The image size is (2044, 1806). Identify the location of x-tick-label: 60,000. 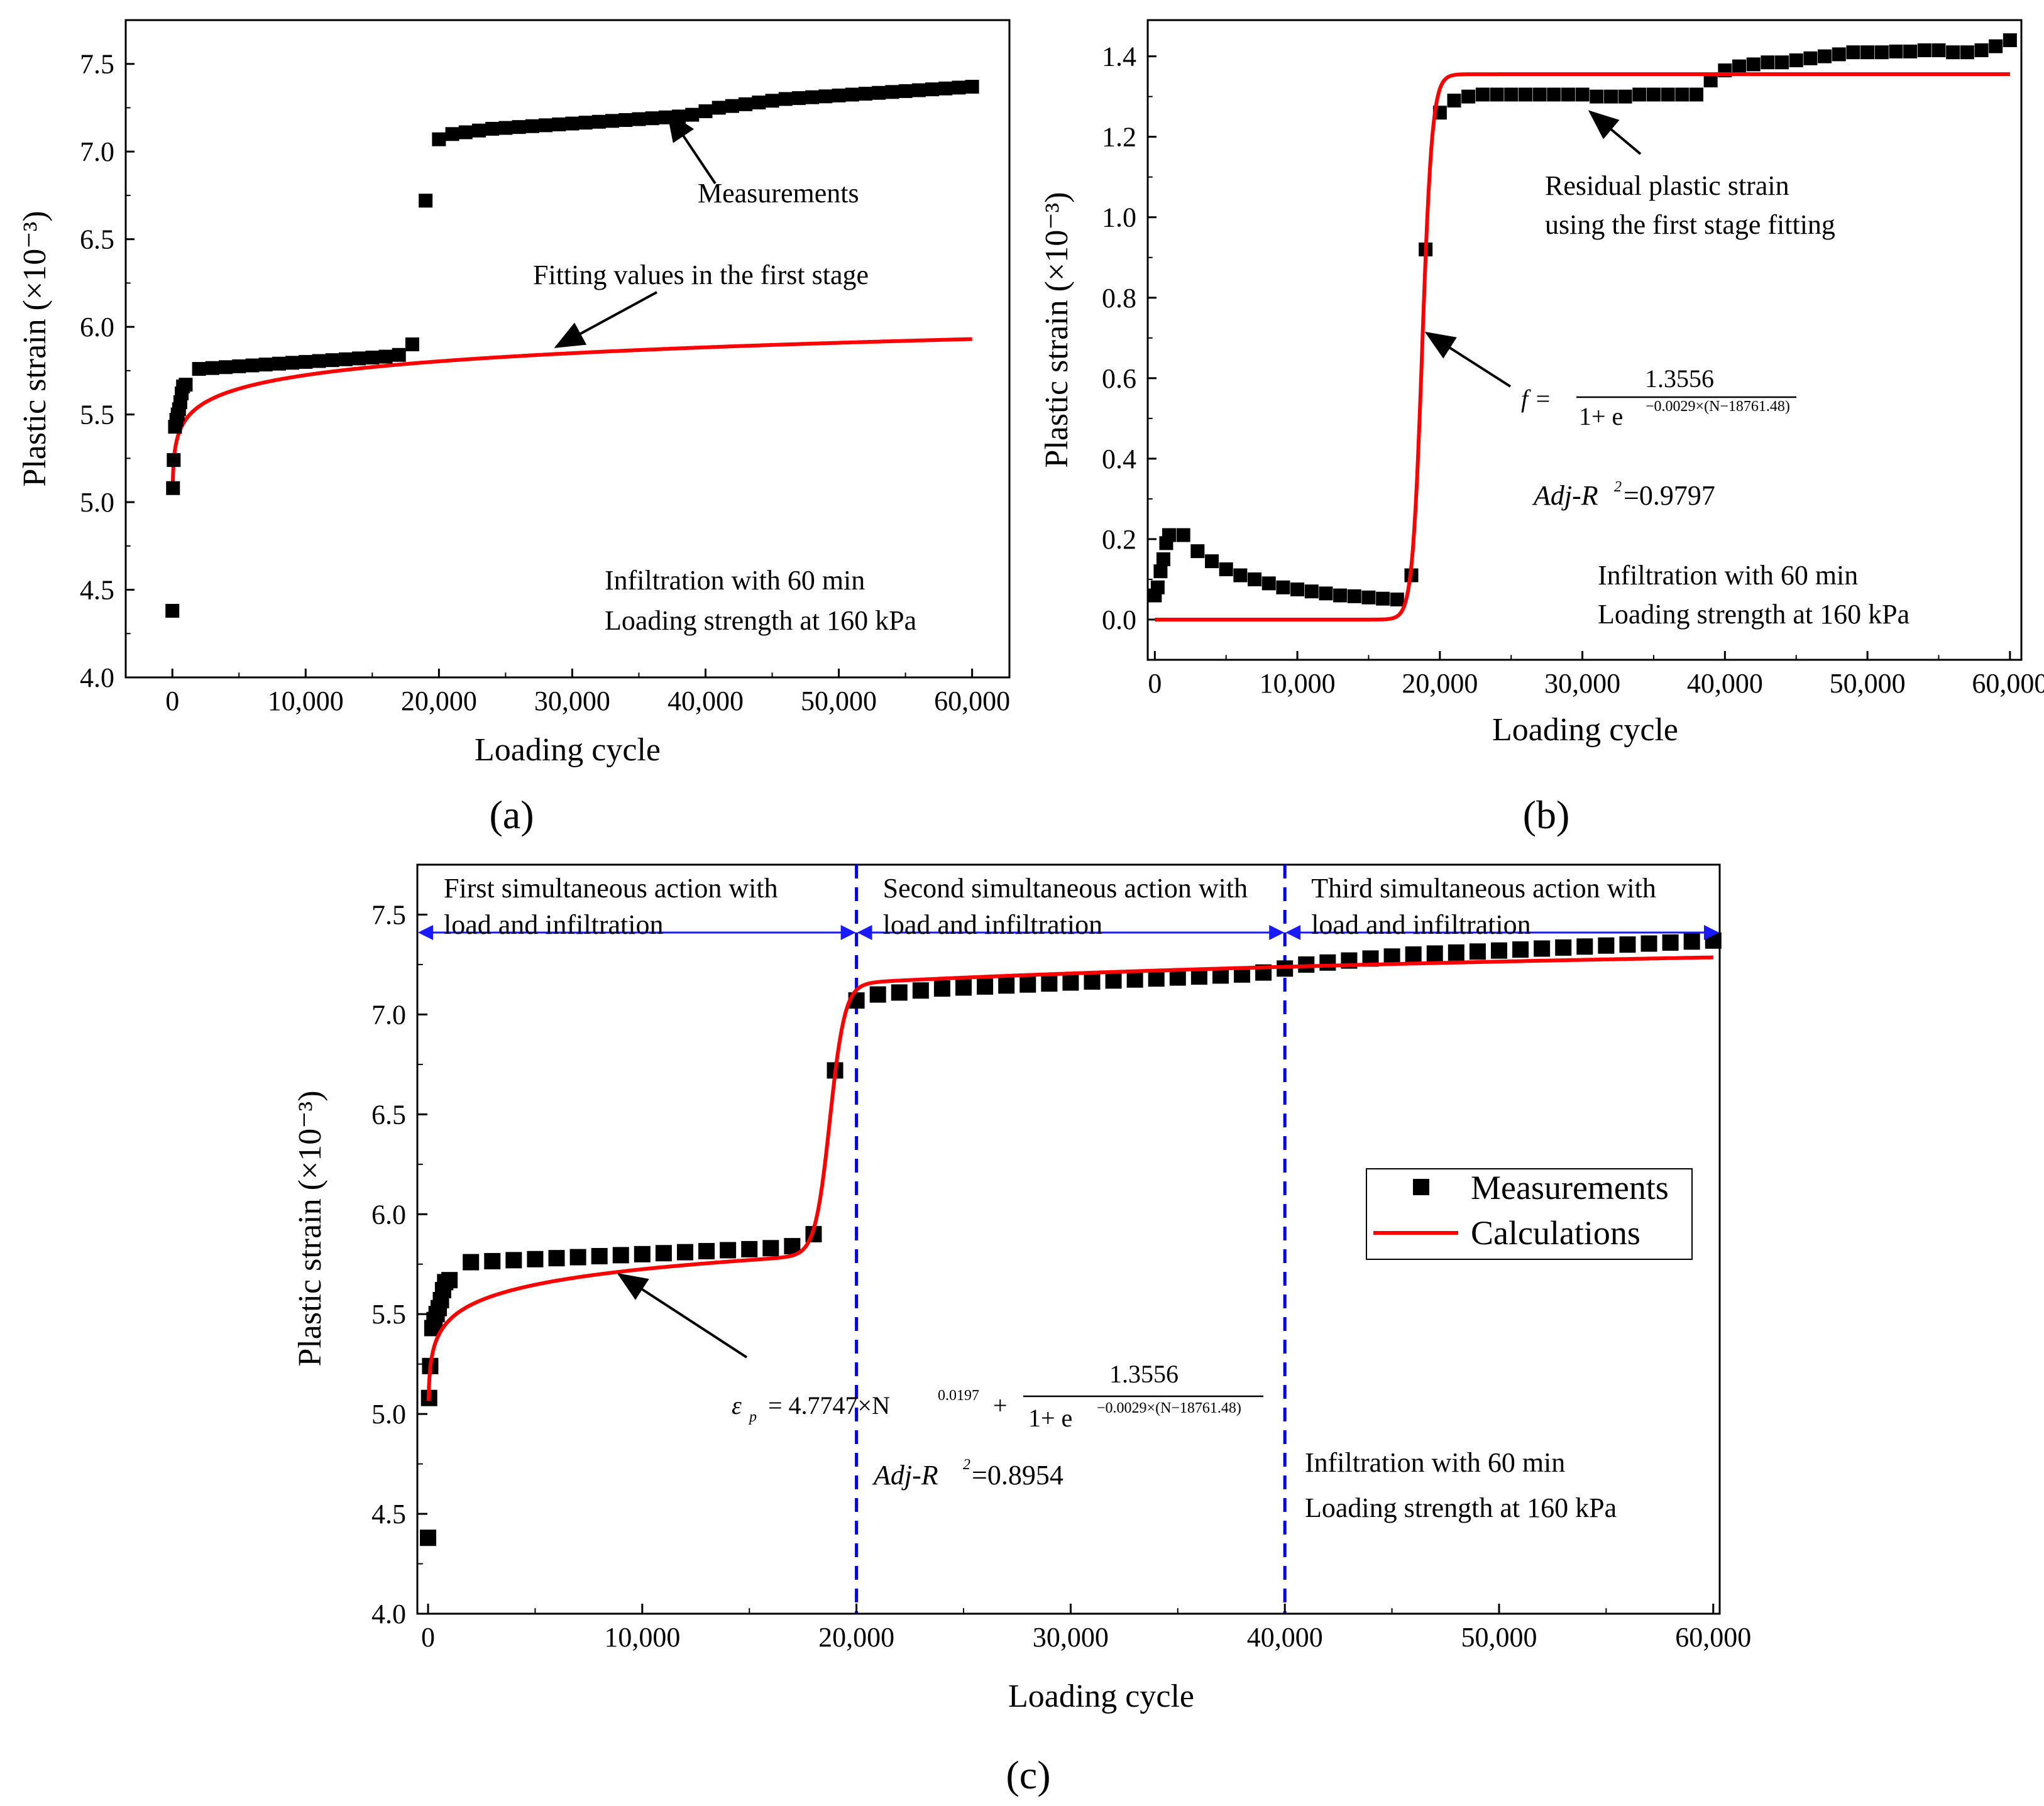
(2008, 683).